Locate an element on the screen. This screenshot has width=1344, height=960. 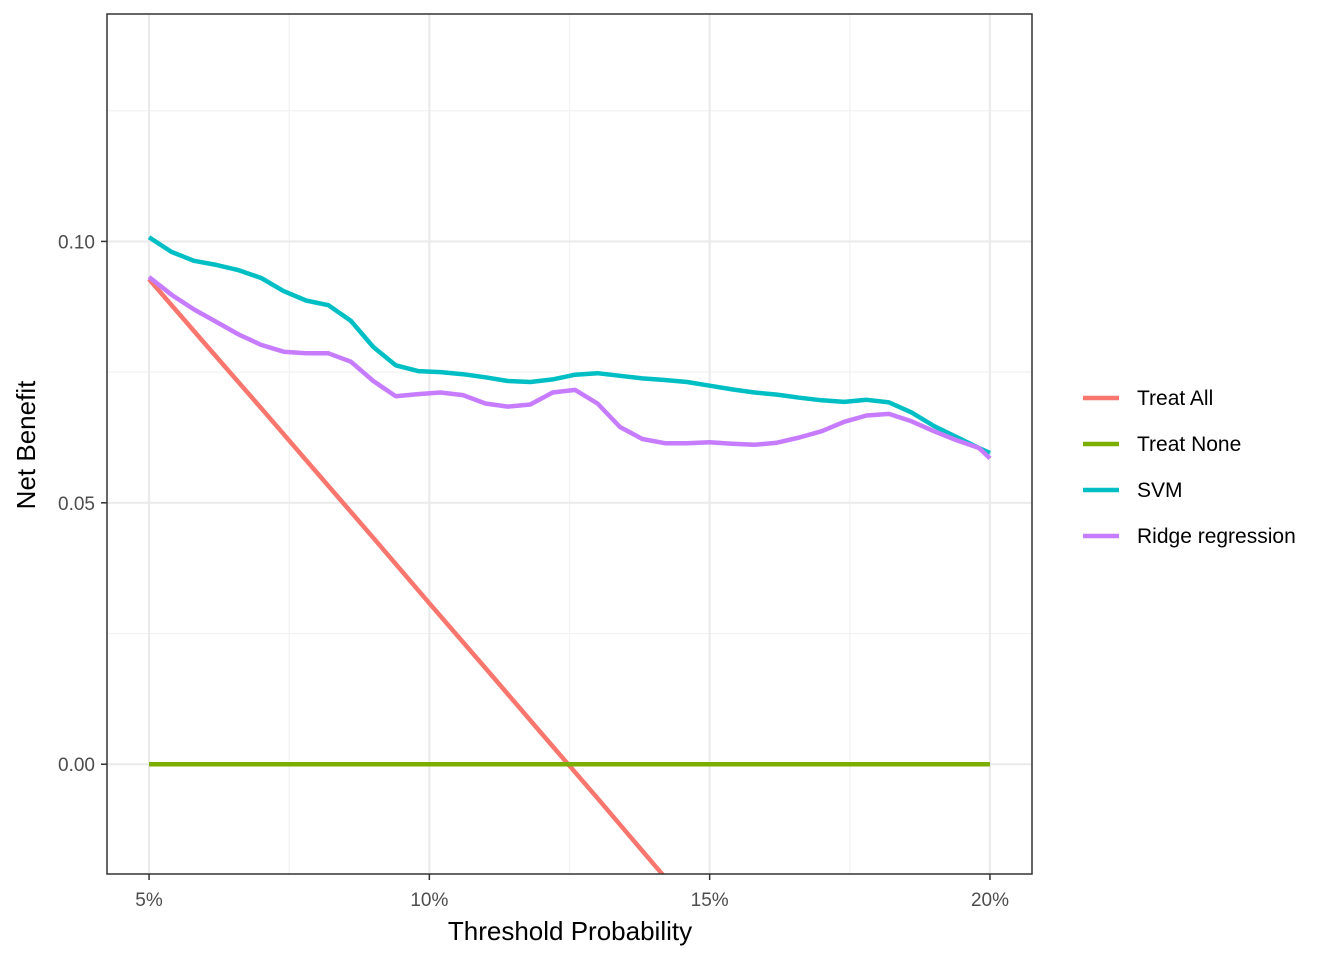
series-line-svm is located at coordinates (569, 345).